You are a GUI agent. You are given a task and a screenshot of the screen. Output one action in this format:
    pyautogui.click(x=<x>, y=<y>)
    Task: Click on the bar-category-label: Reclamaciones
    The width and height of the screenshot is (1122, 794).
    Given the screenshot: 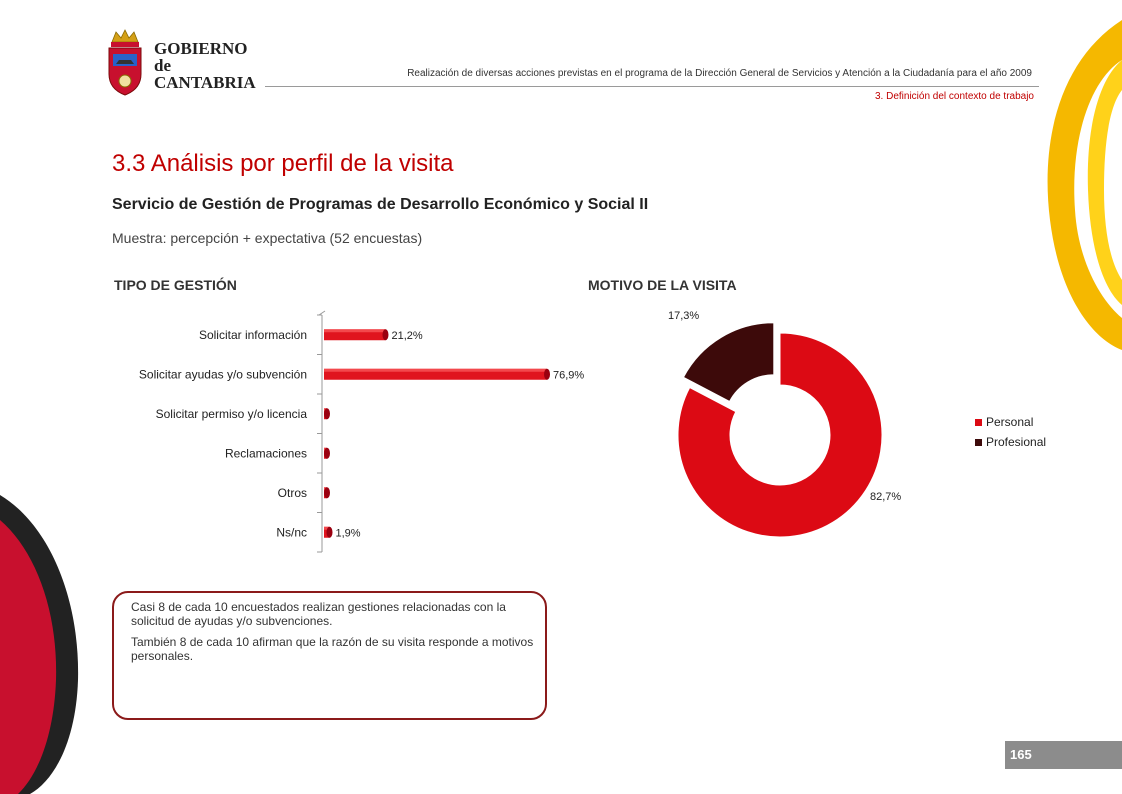 What is the action you would take?
    pyautogui.click(x=266, y=453)
    